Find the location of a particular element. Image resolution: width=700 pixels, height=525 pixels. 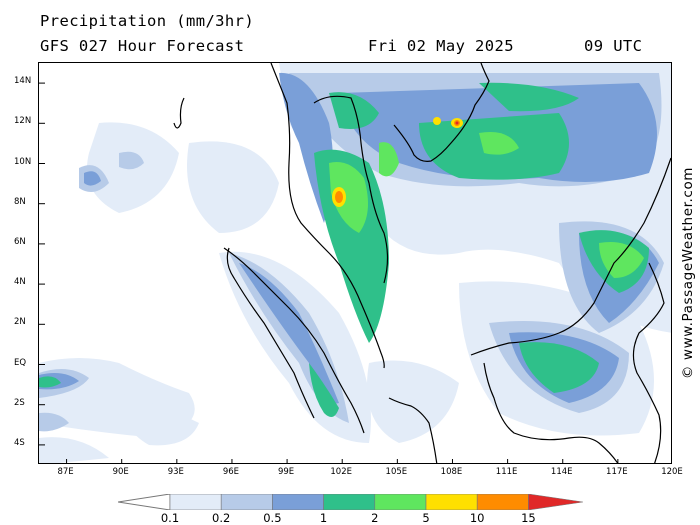

credit-text: © www.PassageWeather.com is located at coordinates (688, 273).